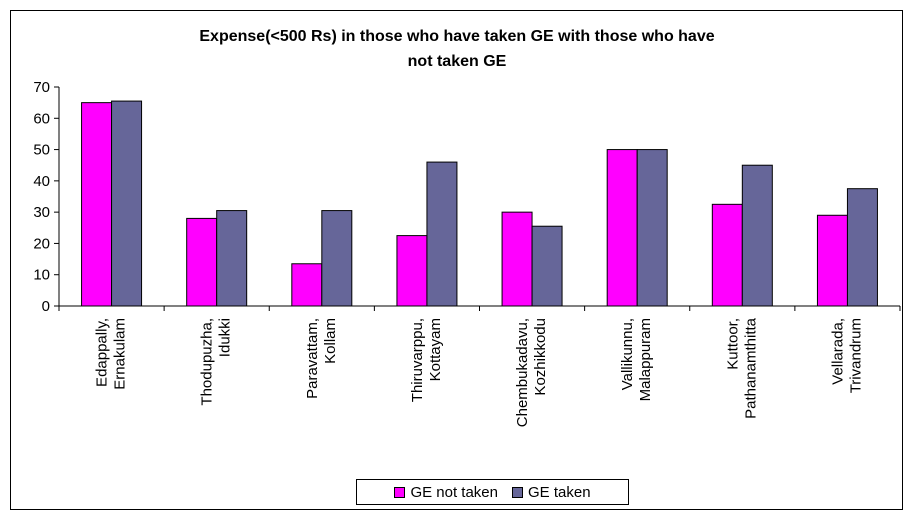 This screenshot has width=914, height=517. Describe the element at coordinates (627, 354) in the screenshot. I see `category-label-line: Vallikunnu,` at that location.